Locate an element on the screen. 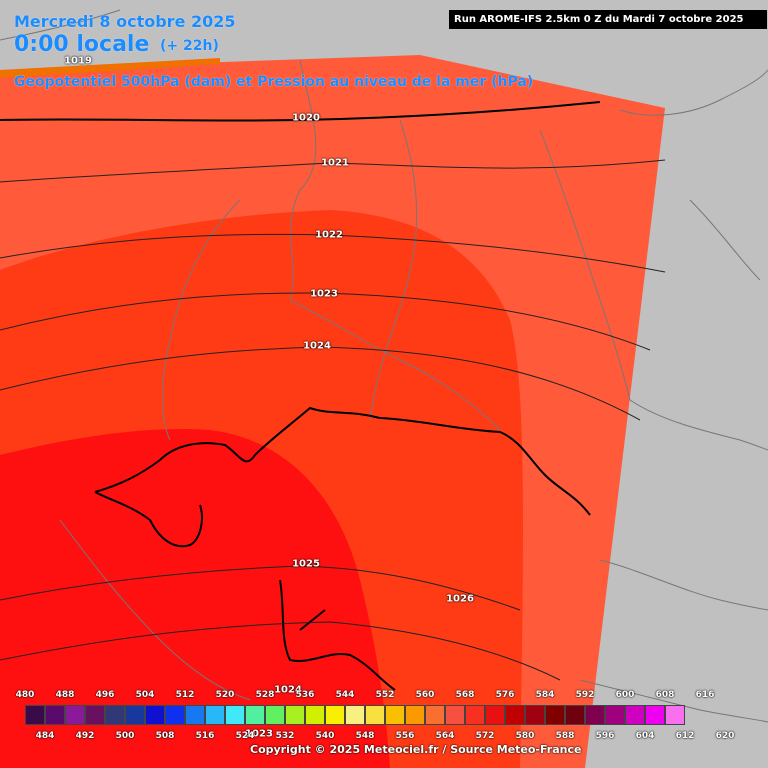 Image resolution: width=768 pixels, height=768 pixels. legend-tick-label: 484 is located at coordinates (45, 736).